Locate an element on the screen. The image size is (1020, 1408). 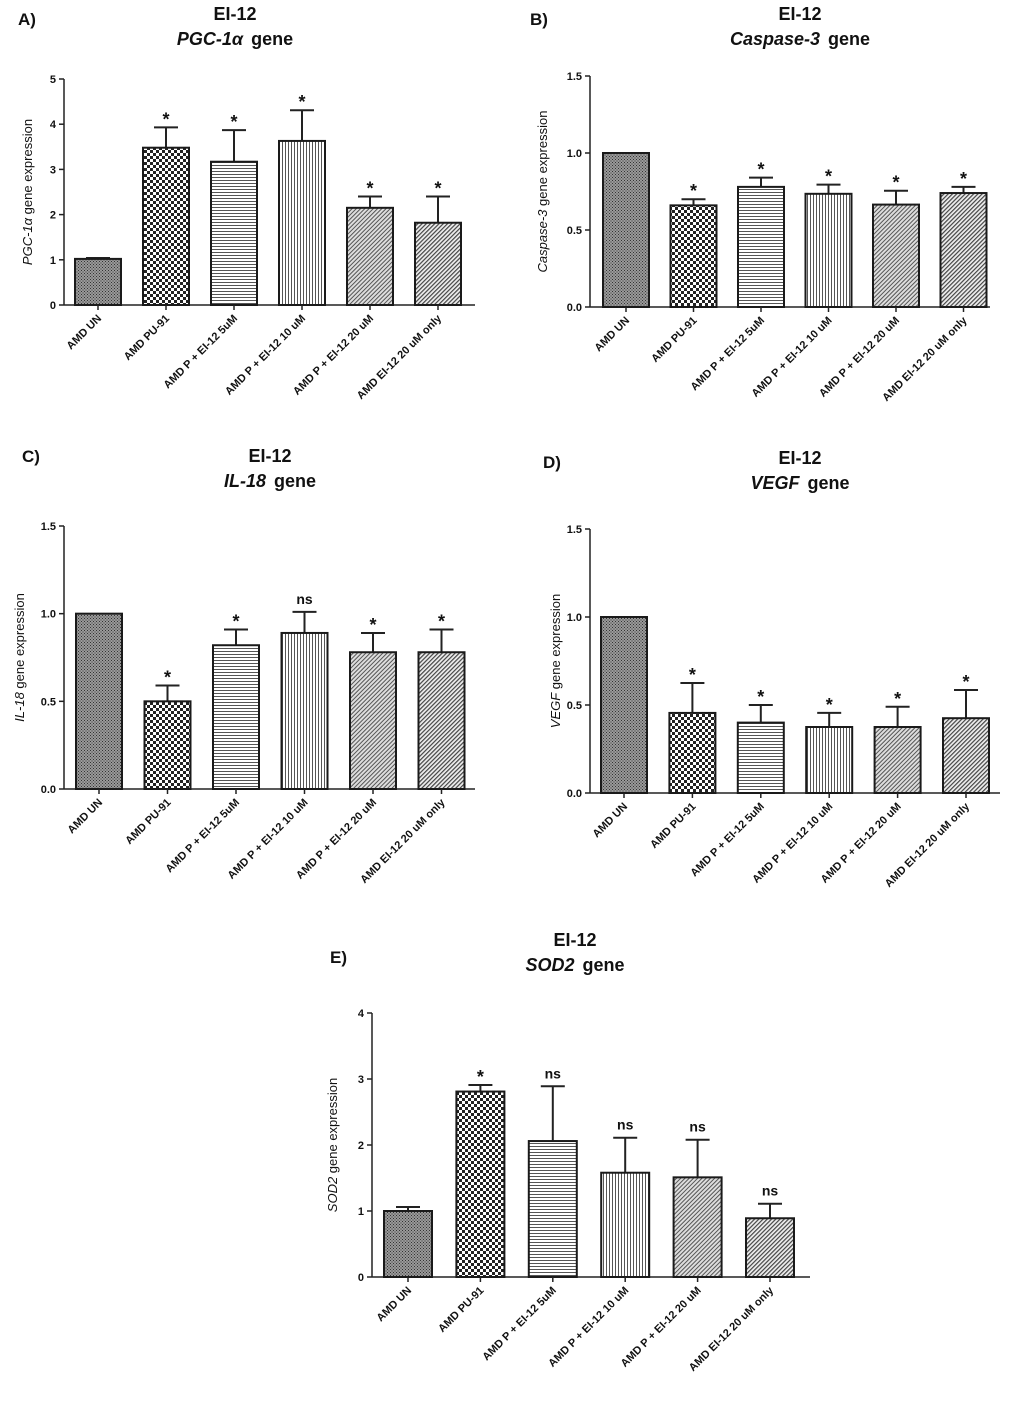
x-tick-label: AMD P + EI-12 10 uM is located at coordinates (588, 1327).